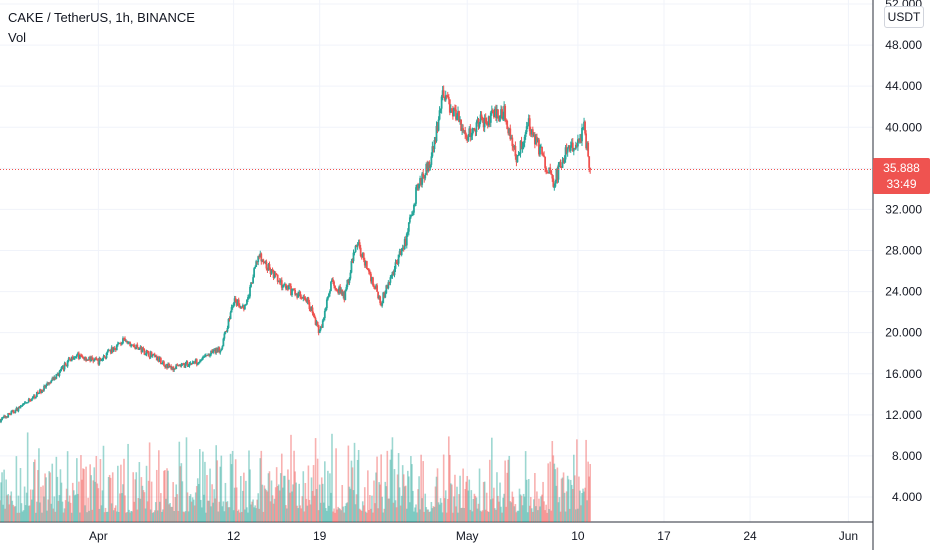 This screenshot has height=550, width=932. I want to click on volume-label: Vol, so click(17, 37).